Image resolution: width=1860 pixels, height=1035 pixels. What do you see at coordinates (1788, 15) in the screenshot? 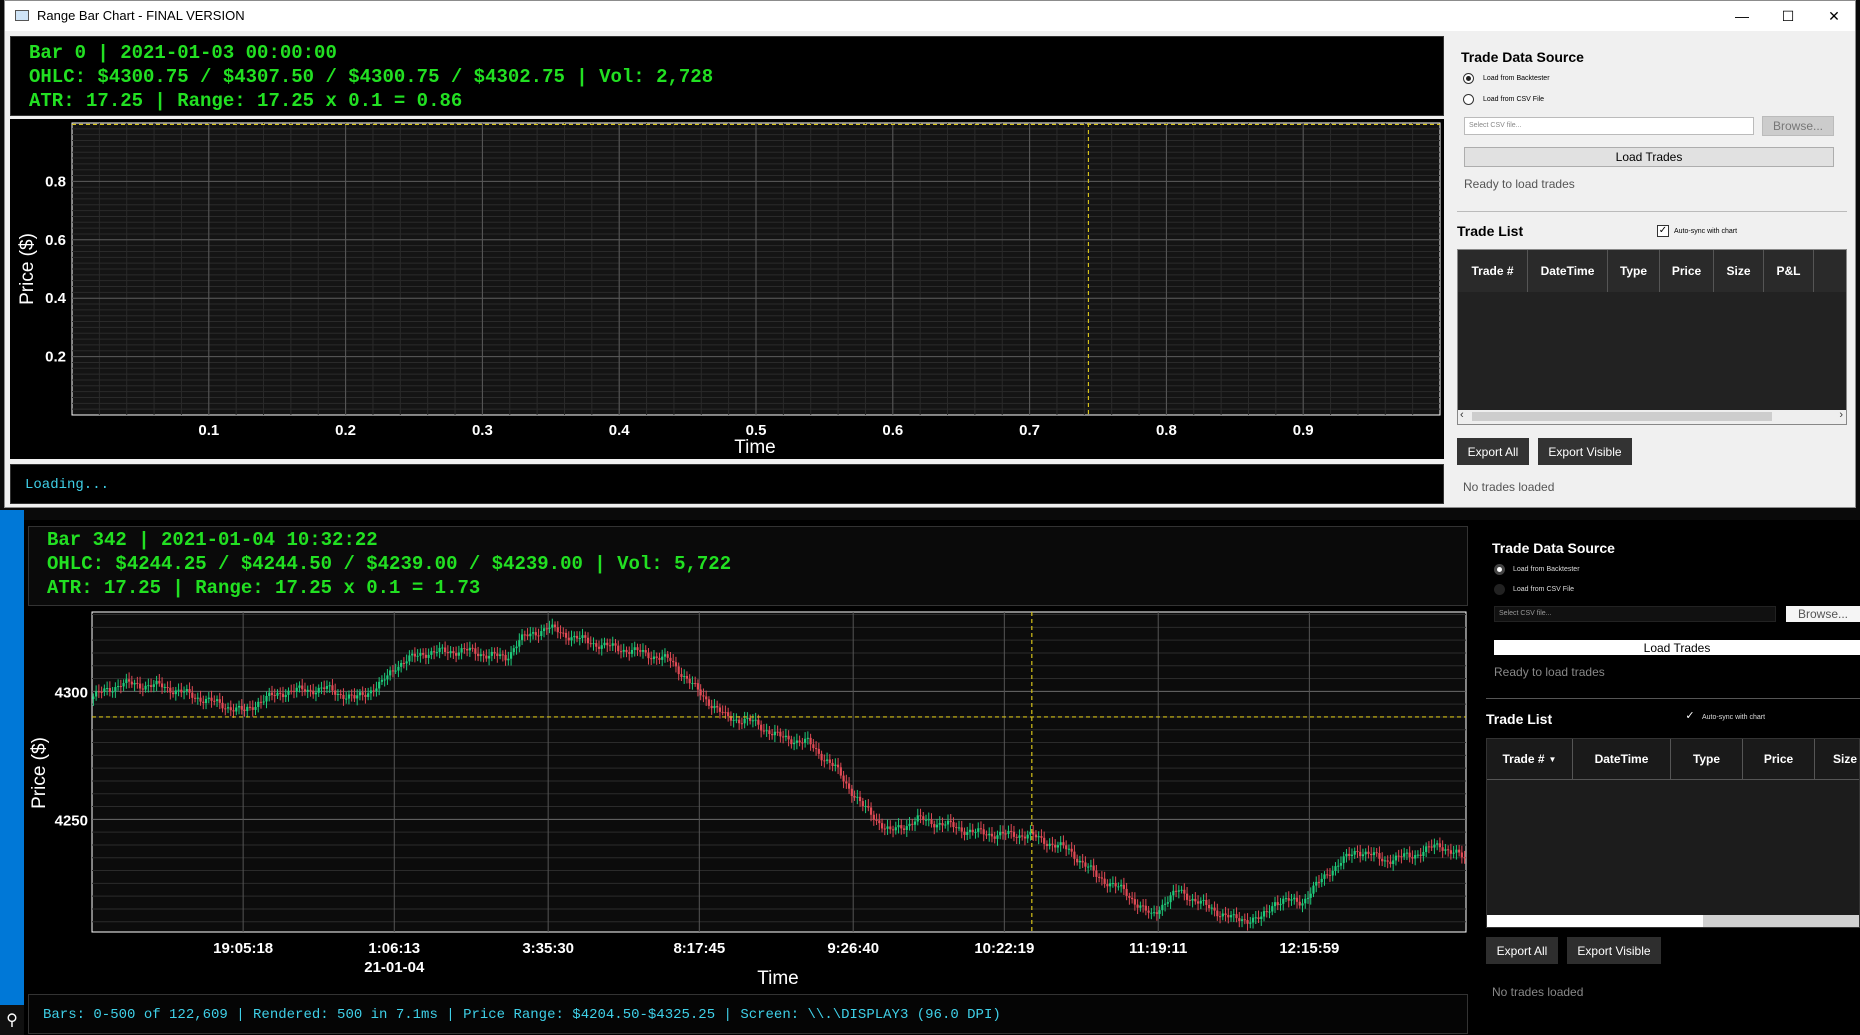
I see `maximize-icon: ☐` at bounding box center [1788, 15].